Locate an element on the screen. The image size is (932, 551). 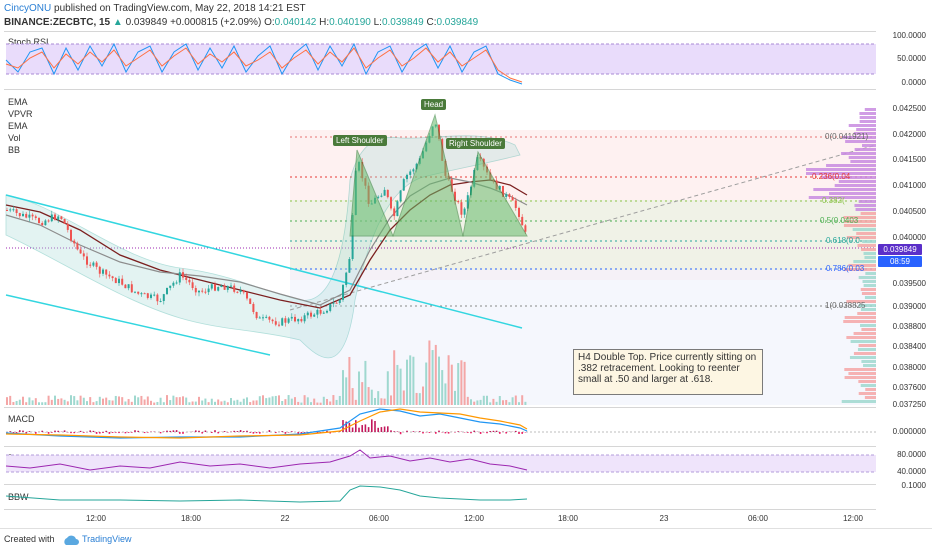
left-shoulder-label: Left Shoulder is located at coordinates (360, 140).